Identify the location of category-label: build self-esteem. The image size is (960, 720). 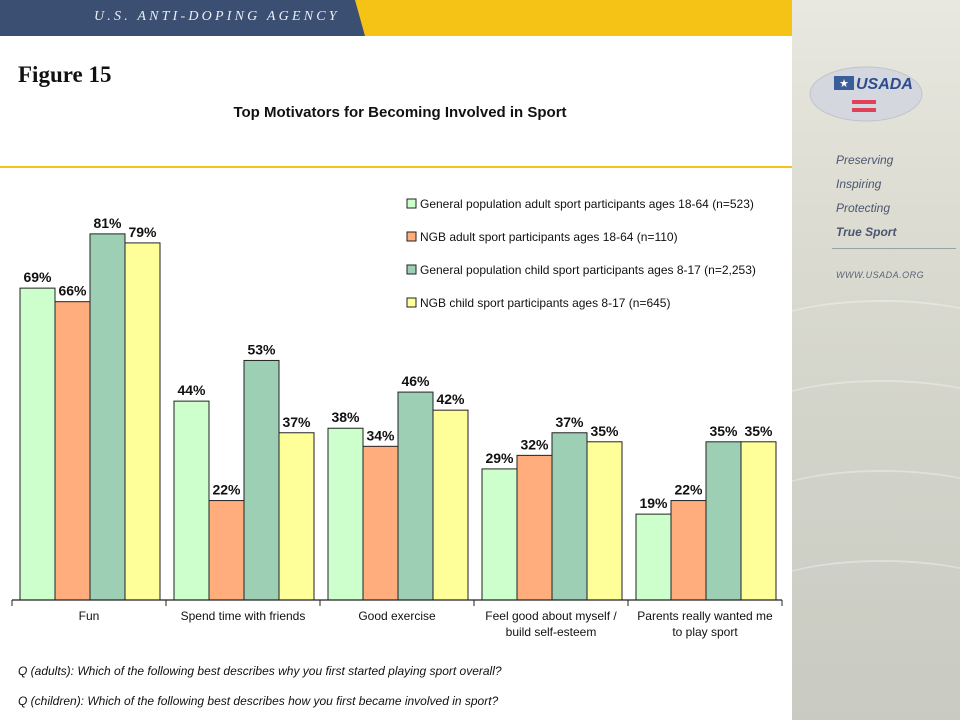
(551, 632).